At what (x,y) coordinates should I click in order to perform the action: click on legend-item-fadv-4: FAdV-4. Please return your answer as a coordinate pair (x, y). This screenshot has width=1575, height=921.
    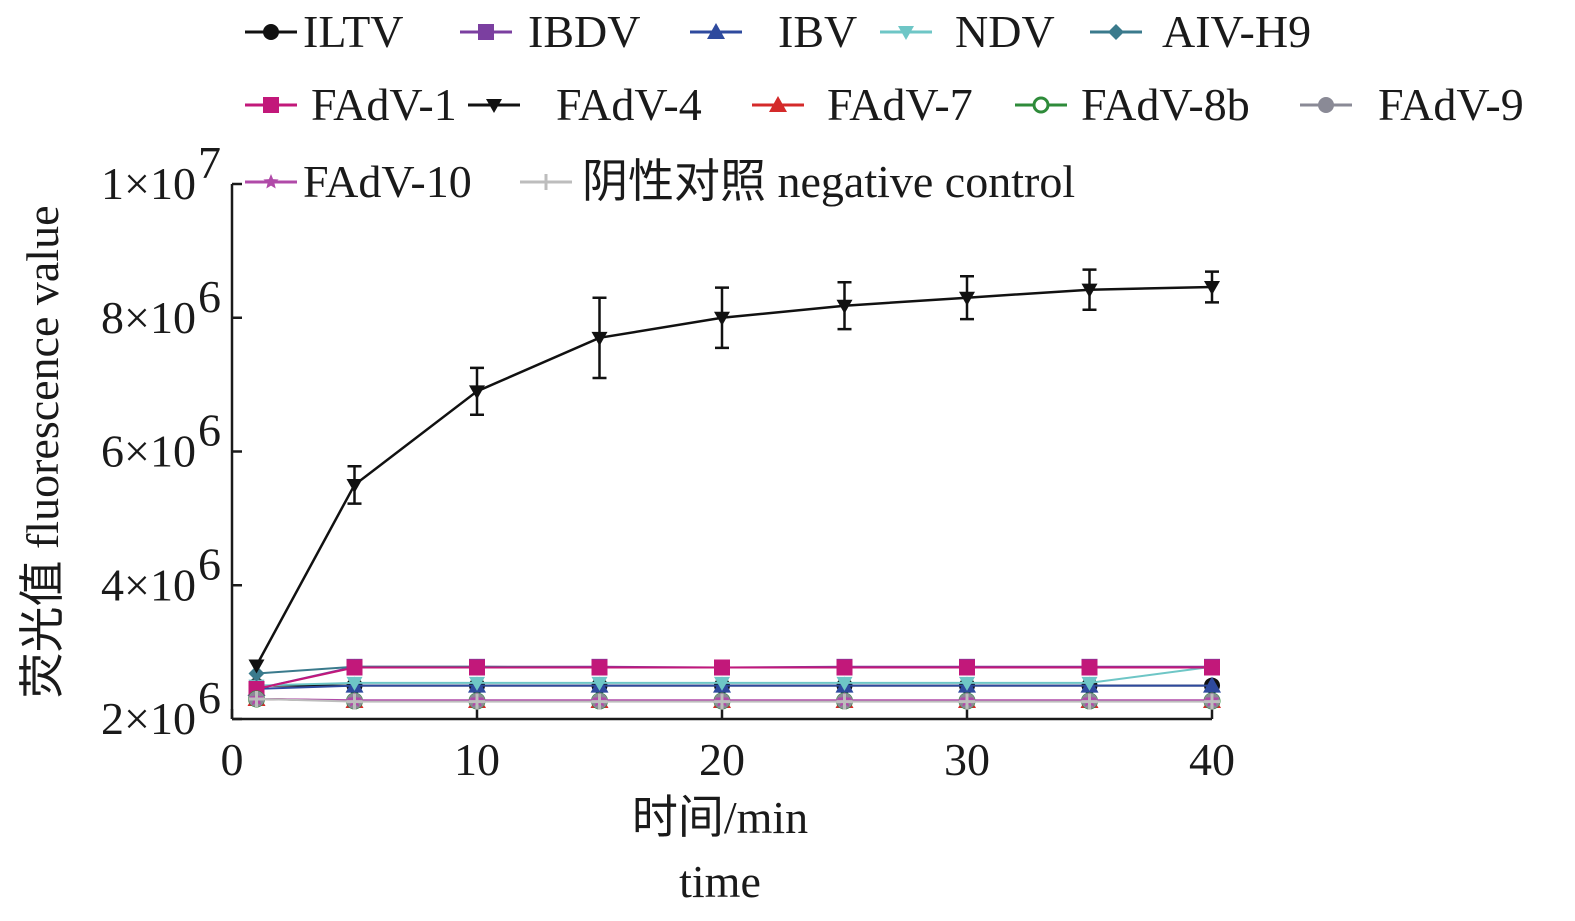
    Looking at the image, I should click on (585, 104).